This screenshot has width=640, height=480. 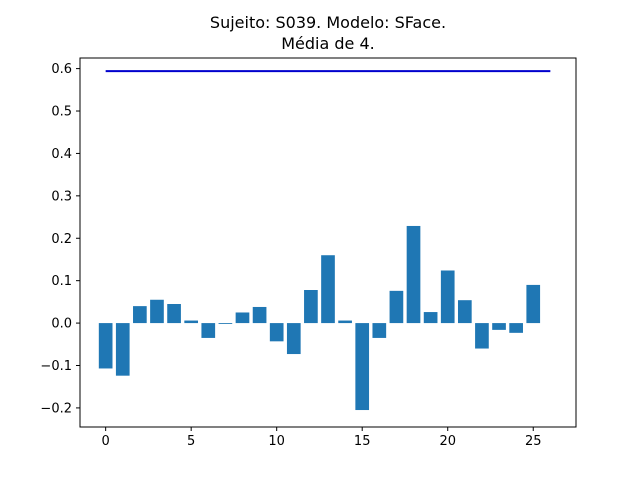 I want to click on y-tick-label: 0.2, so click(x=61, y=239).